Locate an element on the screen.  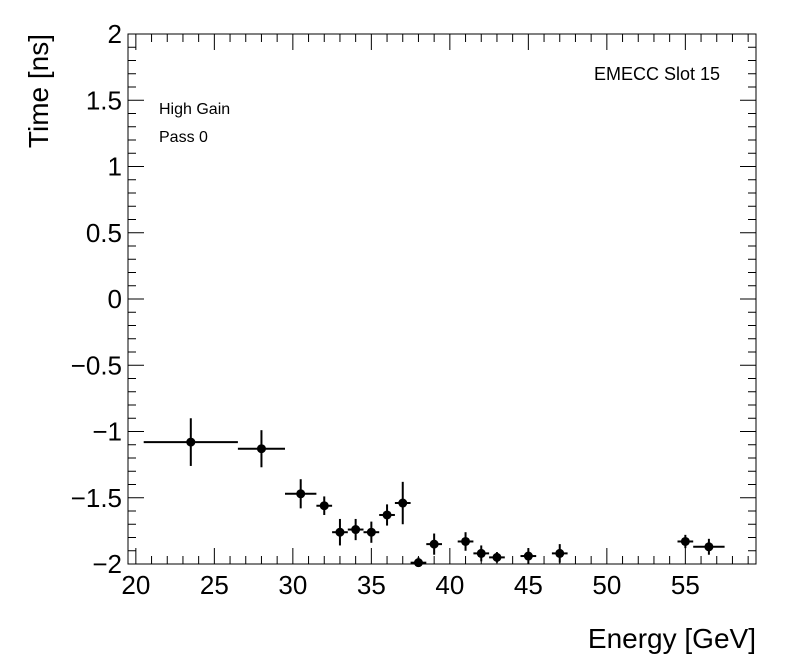
y-tick-labels: −2 −1.5 −1 −0.5 0 0.5 1 1.5 2 is located at coordinates (96, 299).